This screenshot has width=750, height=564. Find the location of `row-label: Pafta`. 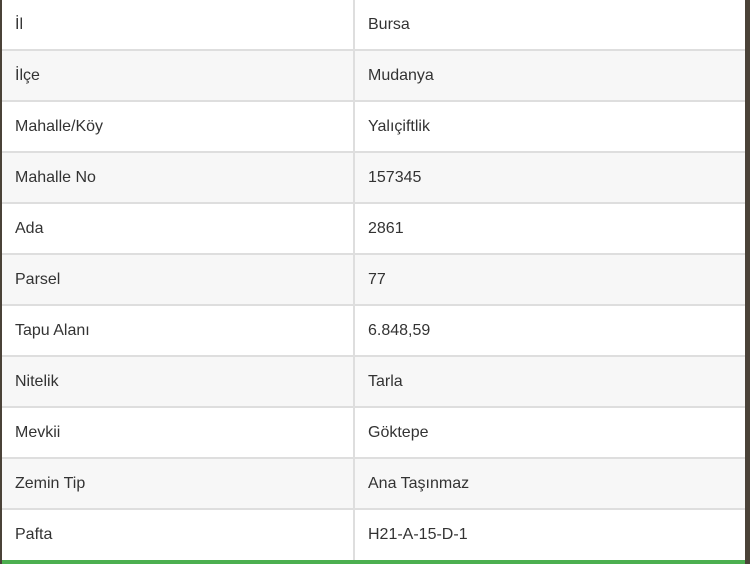

row-label: Pafta is located at coordinates (178, 534).